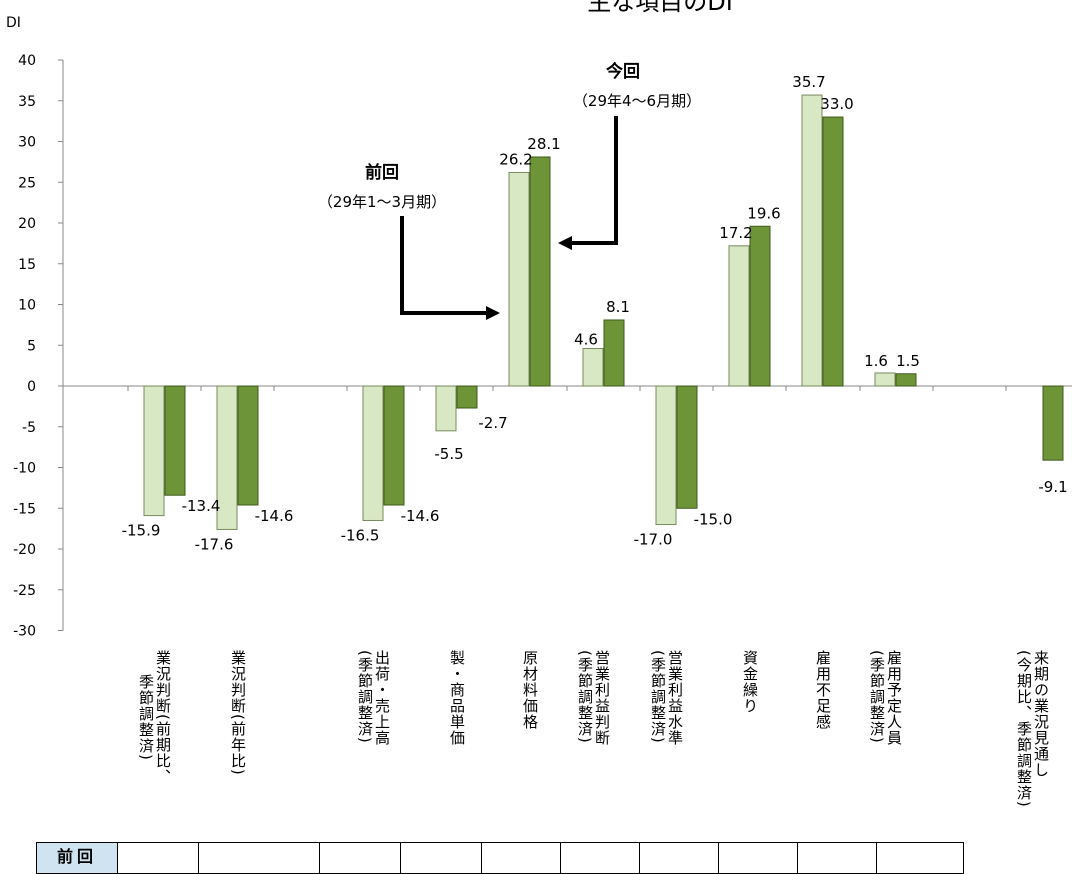 Image resolution: width=1072 pixels, height=874 pixels. What do you see at coordinates (146, 717) in the screenshot?
I see `x-category-label-line: 季節調整済)` at bounding box center [146, 717].